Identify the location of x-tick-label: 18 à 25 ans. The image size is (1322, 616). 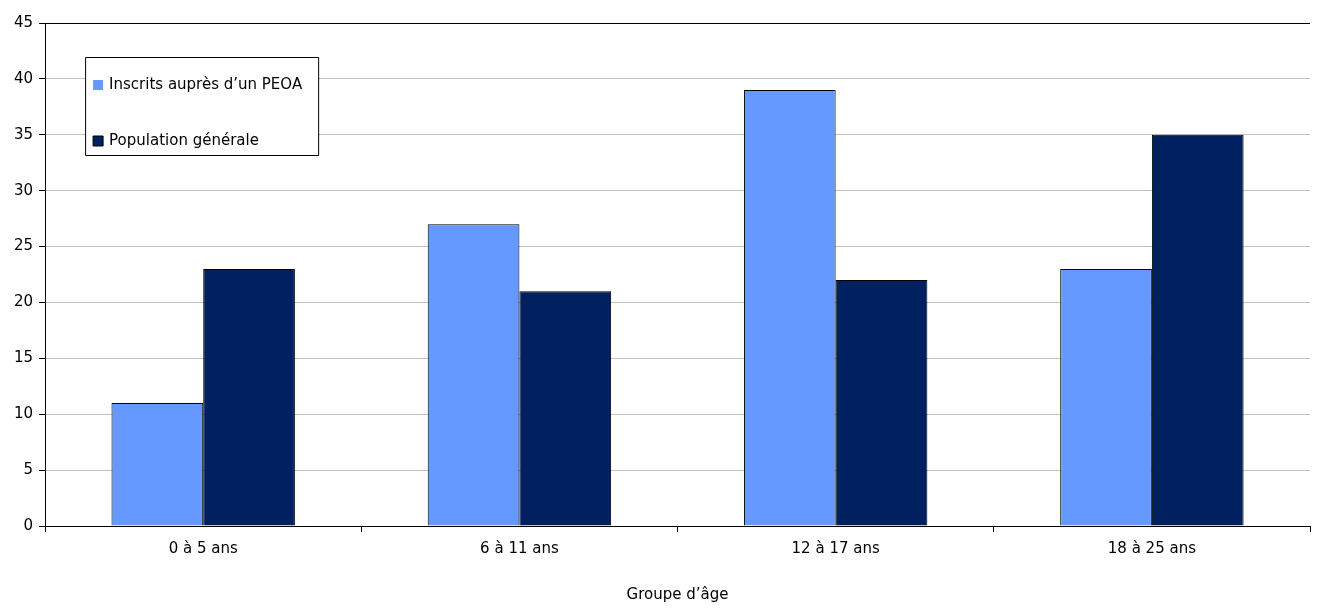
(1152, 547).